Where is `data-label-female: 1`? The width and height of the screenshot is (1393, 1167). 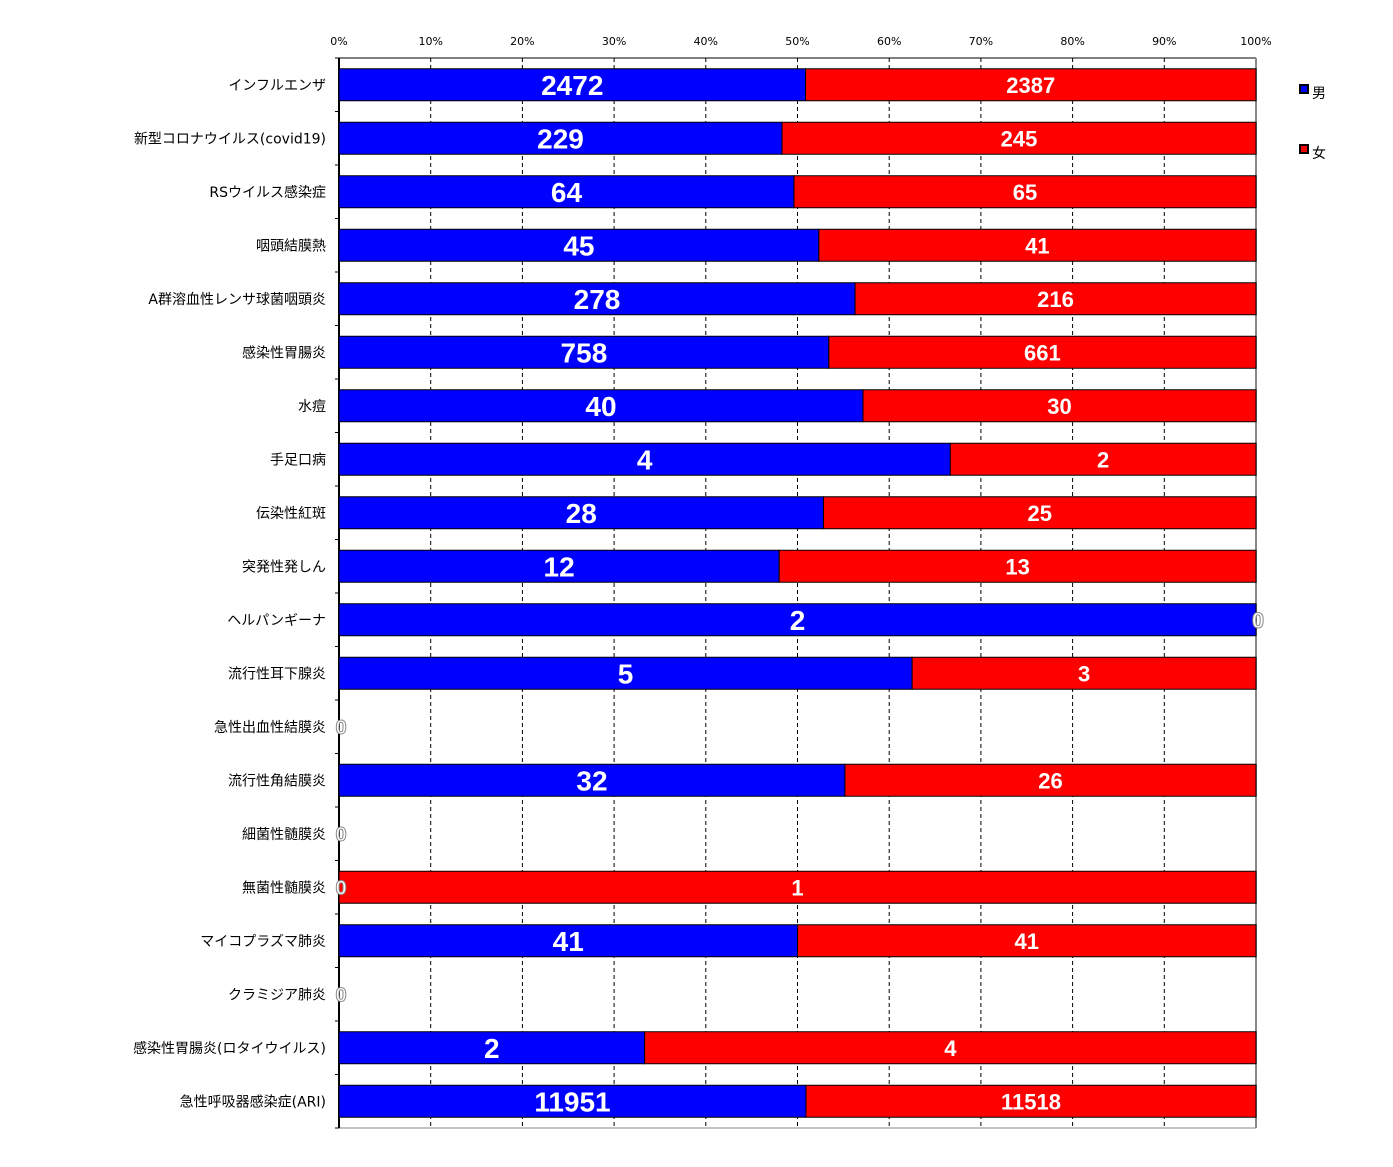
data-label-female: 1 is located at coordinates (797, 887).